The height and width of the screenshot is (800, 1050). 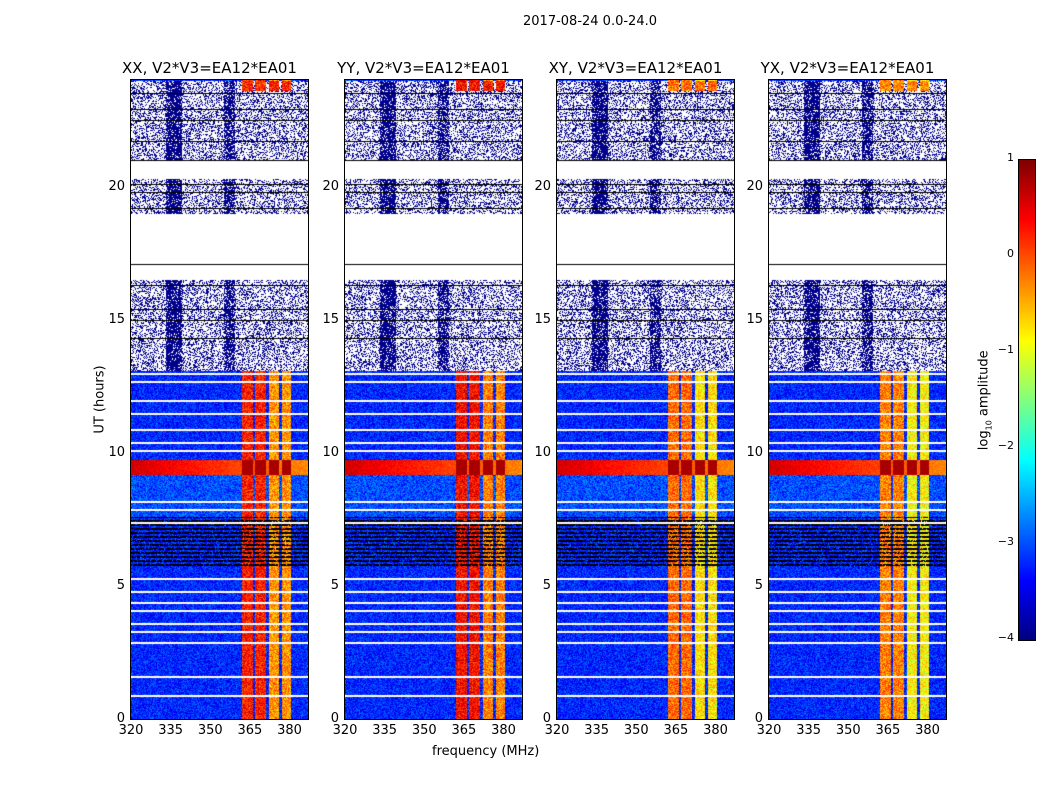 I want to click on colorbar-tick-label: −3, so click(x=1005, y=541).